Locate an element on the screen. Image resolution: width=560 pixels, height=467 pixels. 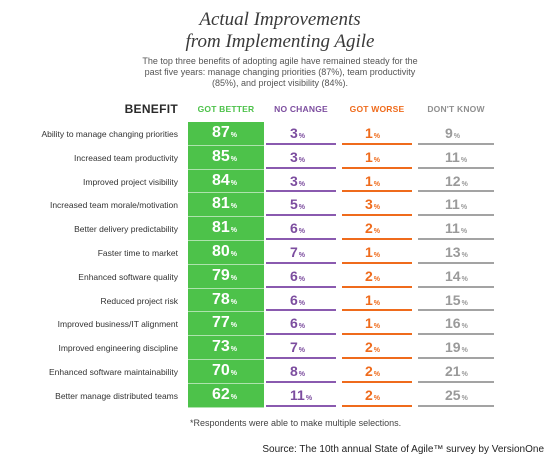
dont-know-value: 13% is located at coordinates (456, 254).